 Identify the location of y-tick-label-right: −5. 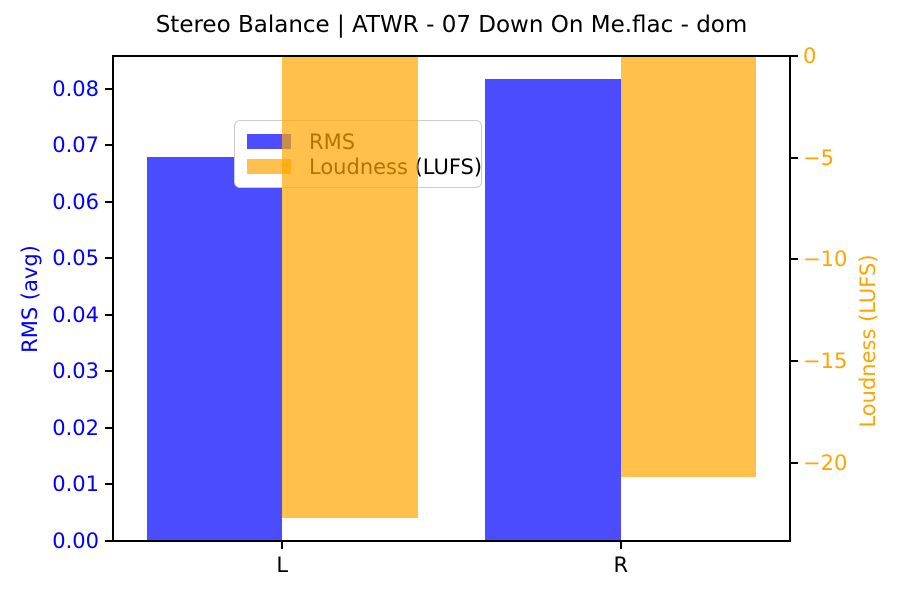
(818, 157).